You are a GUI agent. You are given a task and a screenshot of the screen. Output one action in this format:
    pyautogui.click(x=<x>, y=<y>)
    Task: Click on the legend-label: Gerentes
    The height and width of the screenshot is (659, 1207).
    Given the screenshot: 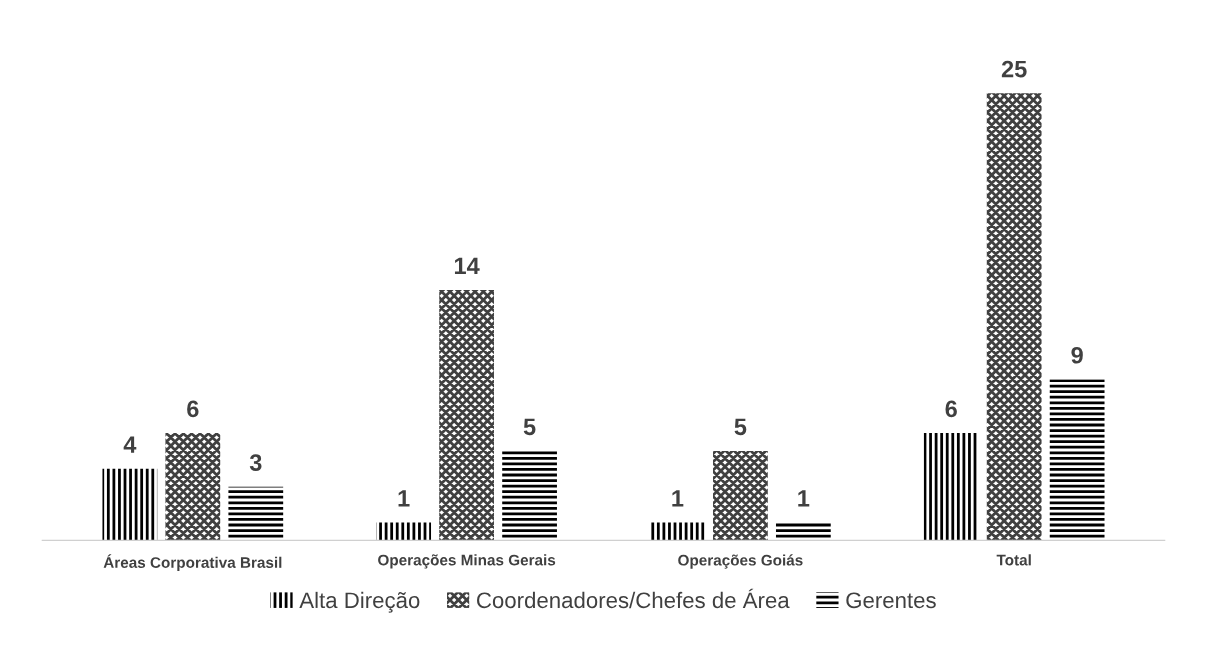 What is the action you would take?
    pyautogui.click(x=891, y=600)
    